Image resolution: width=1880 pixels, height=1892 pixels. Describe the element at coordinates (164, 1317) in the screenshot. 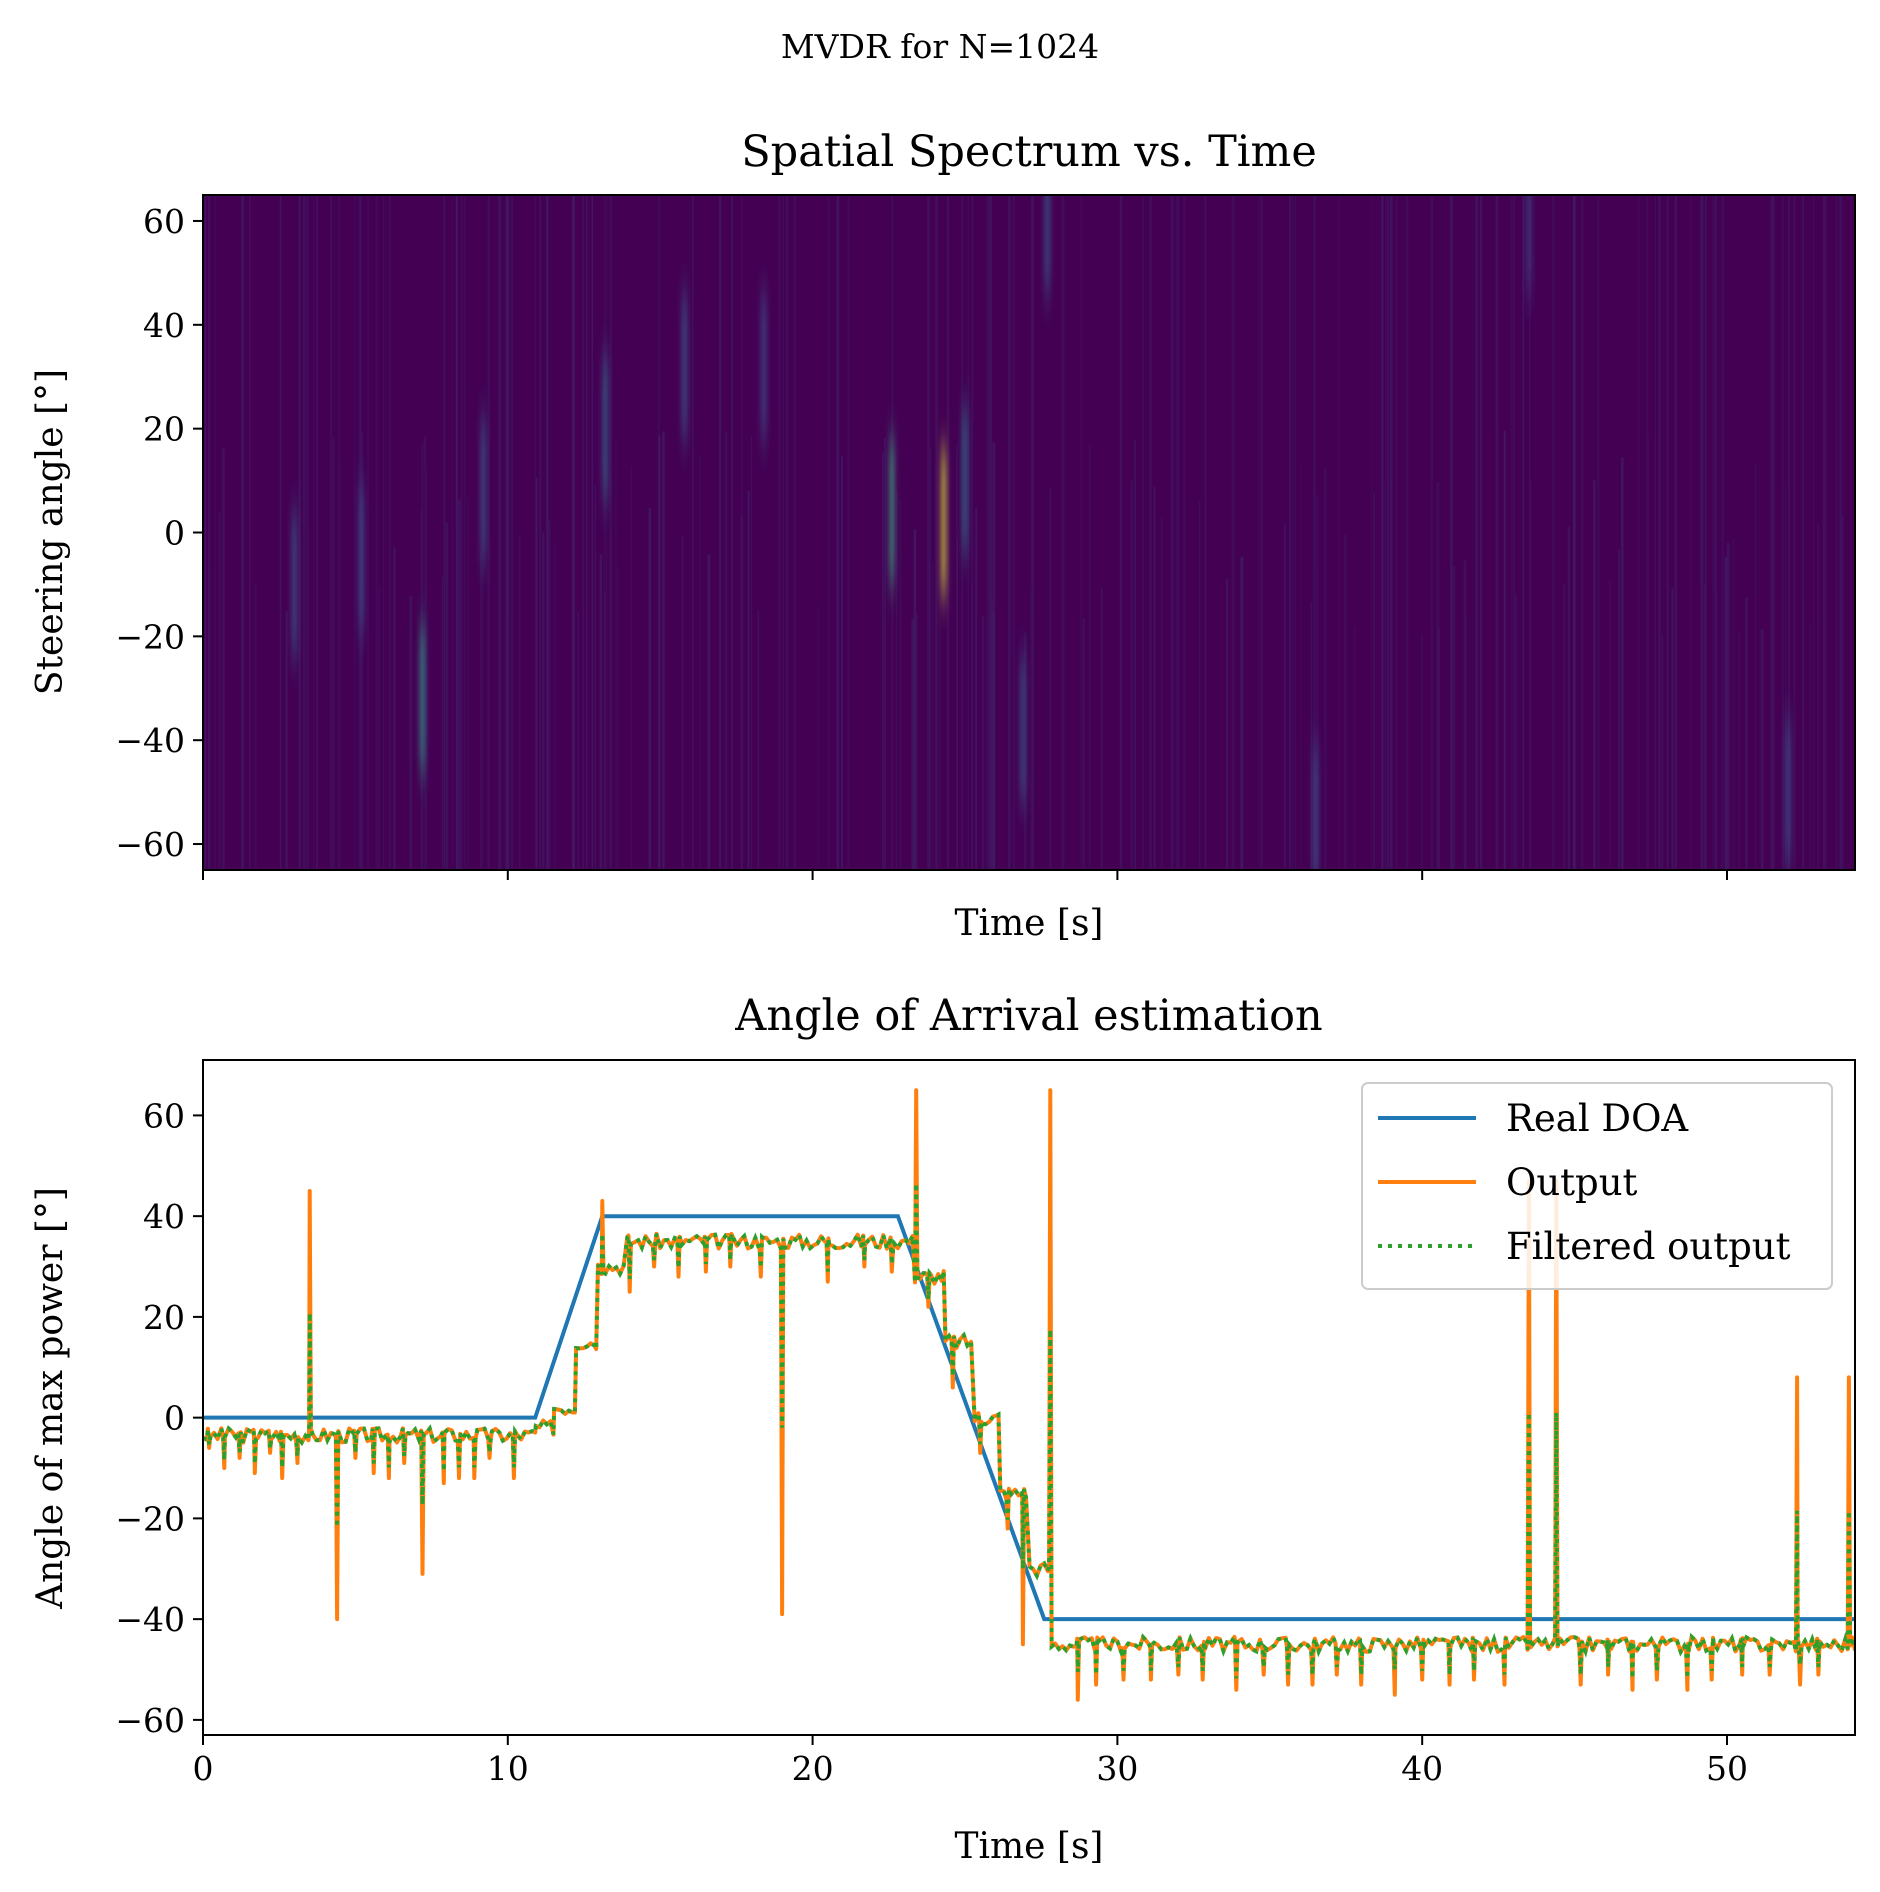

I see `y-tick-label: 20` at that location.